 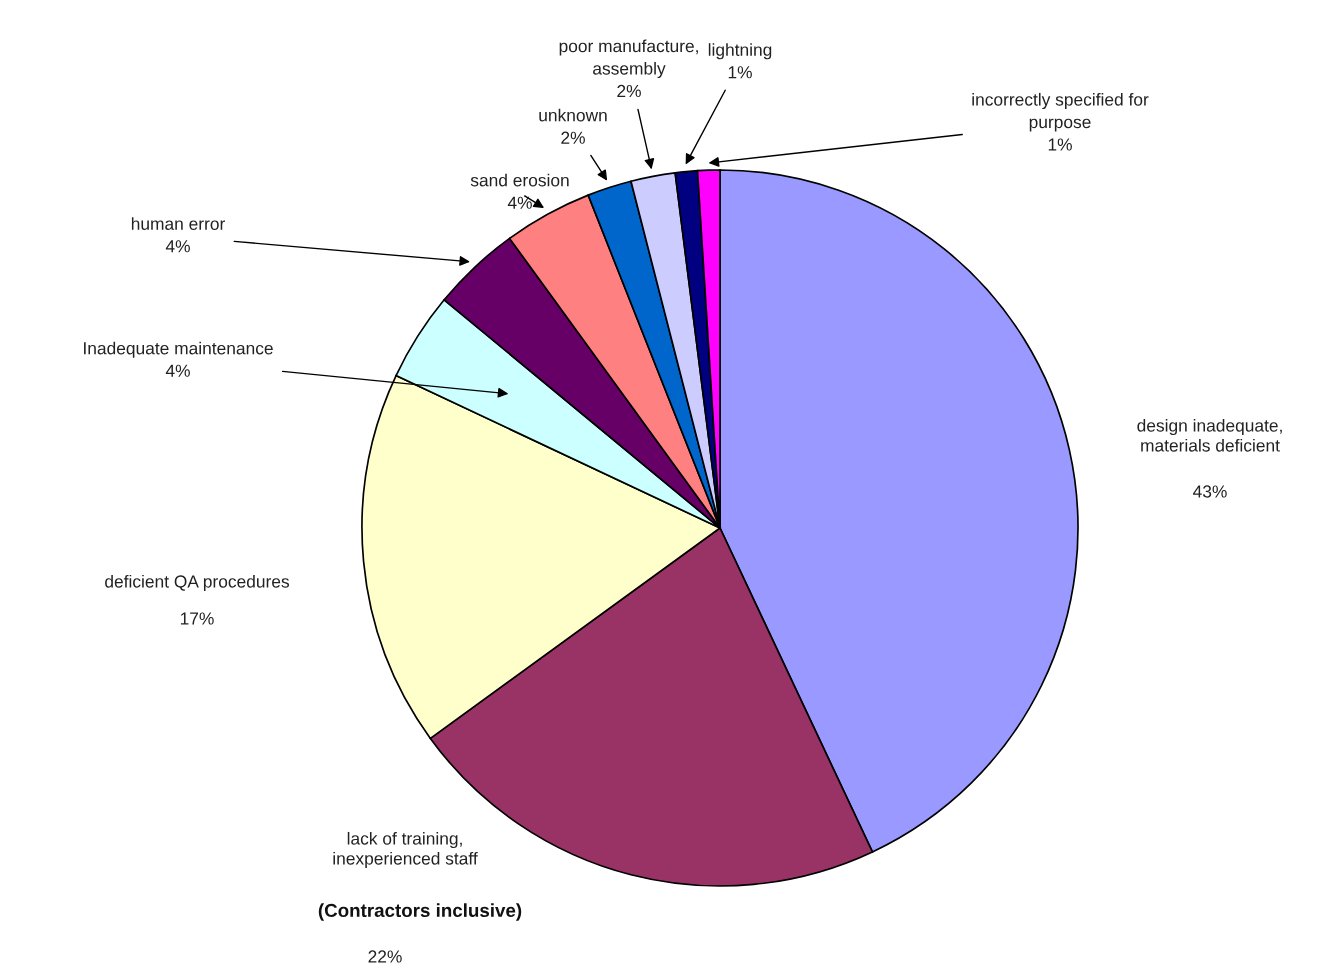 What do you see at coordinates (197, 583) in the screenshot?
I see `slice-label: deficient QA procedures` at bounding box center [197, 583].